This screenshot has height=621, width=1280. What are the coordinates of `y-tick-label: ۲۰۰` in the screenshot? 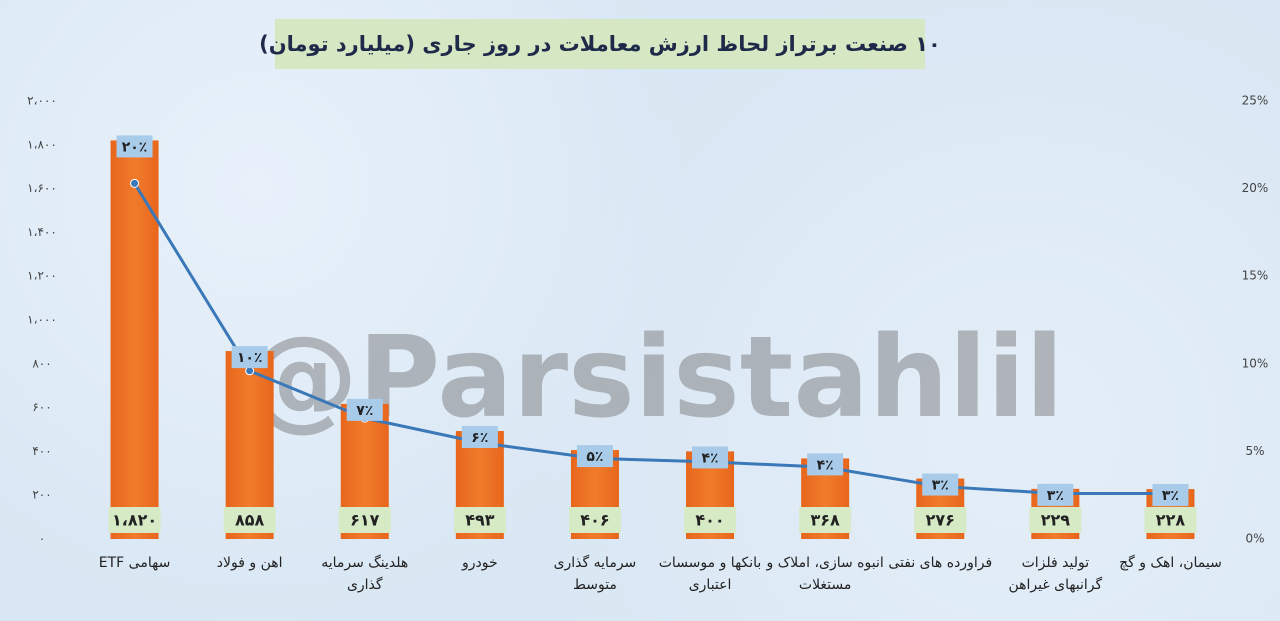 It's located at (41, 495).